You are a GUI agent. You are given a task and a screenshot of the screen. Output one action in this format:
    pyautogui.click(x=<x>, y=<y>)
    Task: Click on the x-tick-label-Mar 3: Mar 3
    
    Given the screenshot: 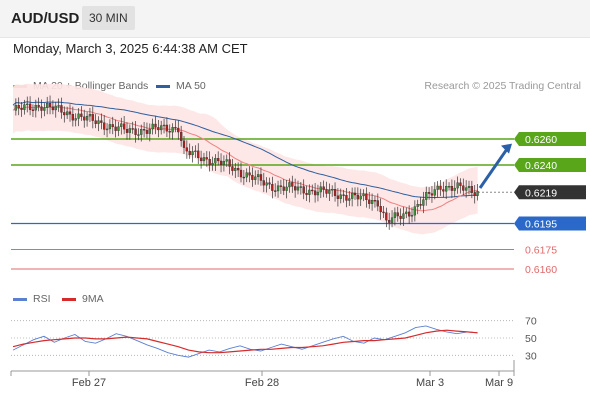 What is the action you would take?
    pyautogui.click(x=430, y=383)
    